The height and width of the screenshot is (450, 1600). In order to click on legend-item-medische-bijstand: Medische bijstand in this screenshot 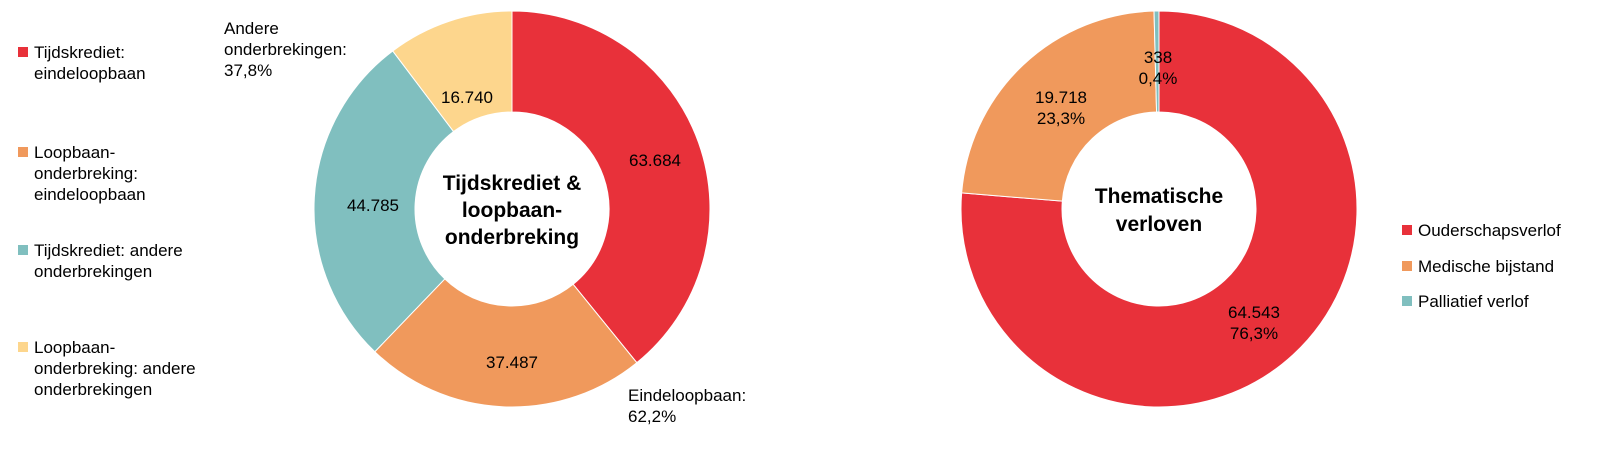, I will do `click(1478, 266)`.